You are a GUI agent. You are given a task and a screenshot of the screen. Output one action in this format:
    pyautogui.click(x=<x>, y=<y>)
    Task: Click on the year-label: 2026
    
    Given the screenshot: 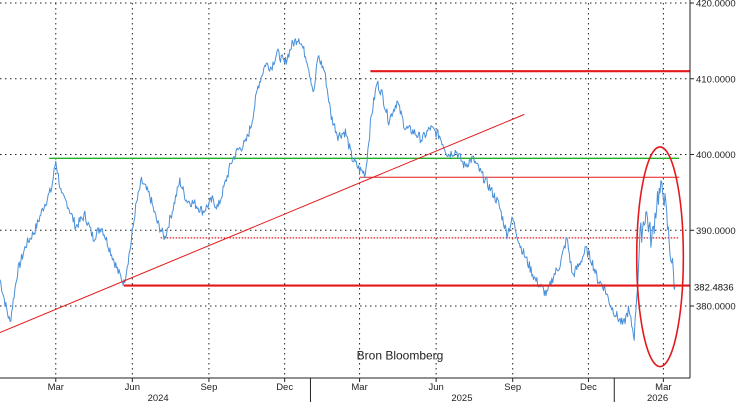 What is the action you would take?
    pyautogui.click(x=657, y=397)
    